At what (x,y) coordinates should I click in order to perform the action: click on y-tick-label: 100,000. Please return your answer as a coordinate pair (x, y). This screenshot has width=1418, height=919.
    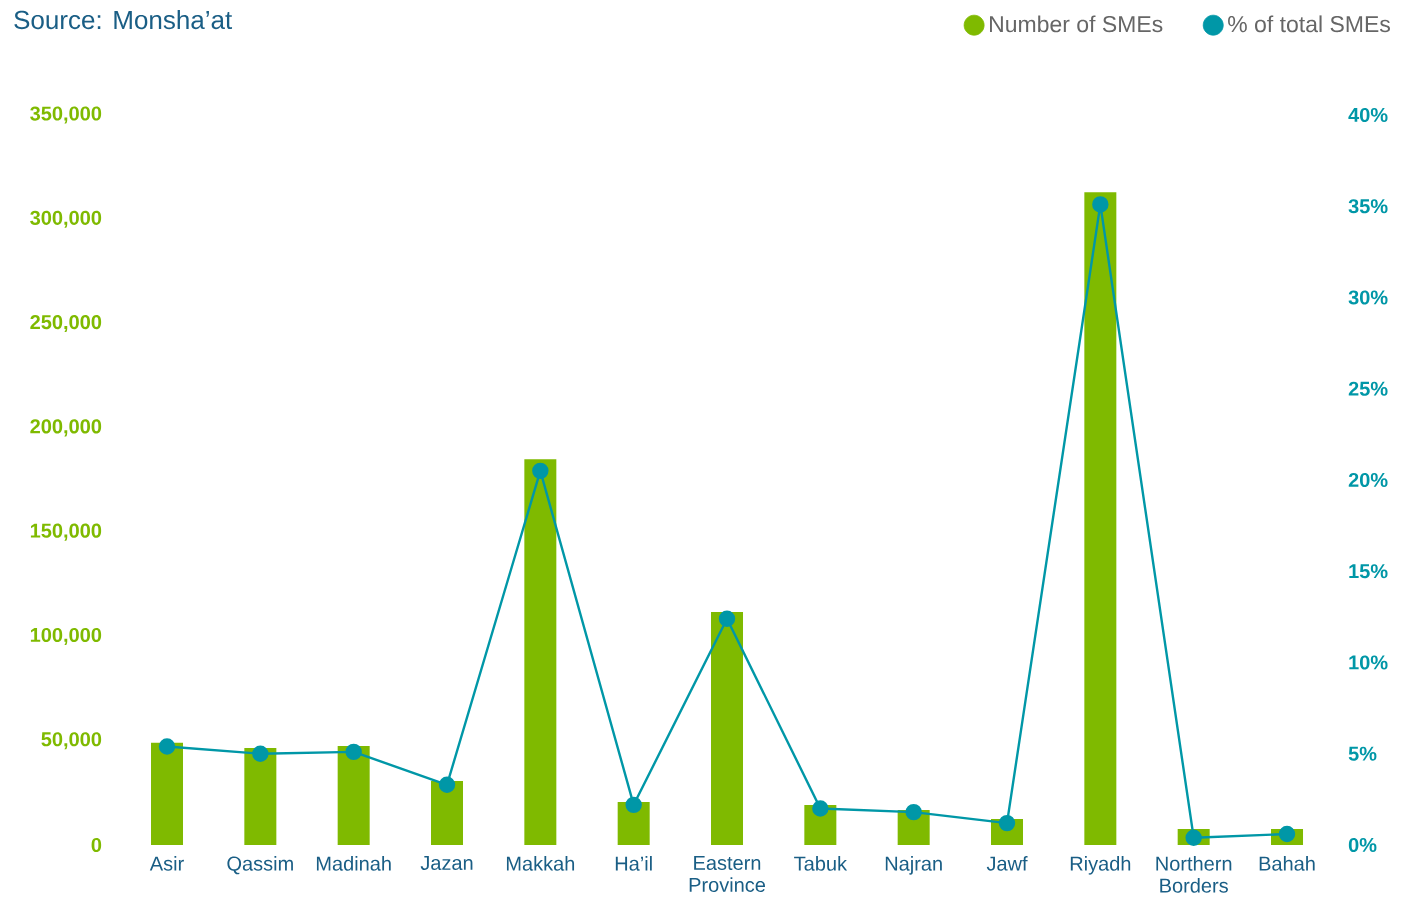
    Looking at the image, I should click on (66, 636).